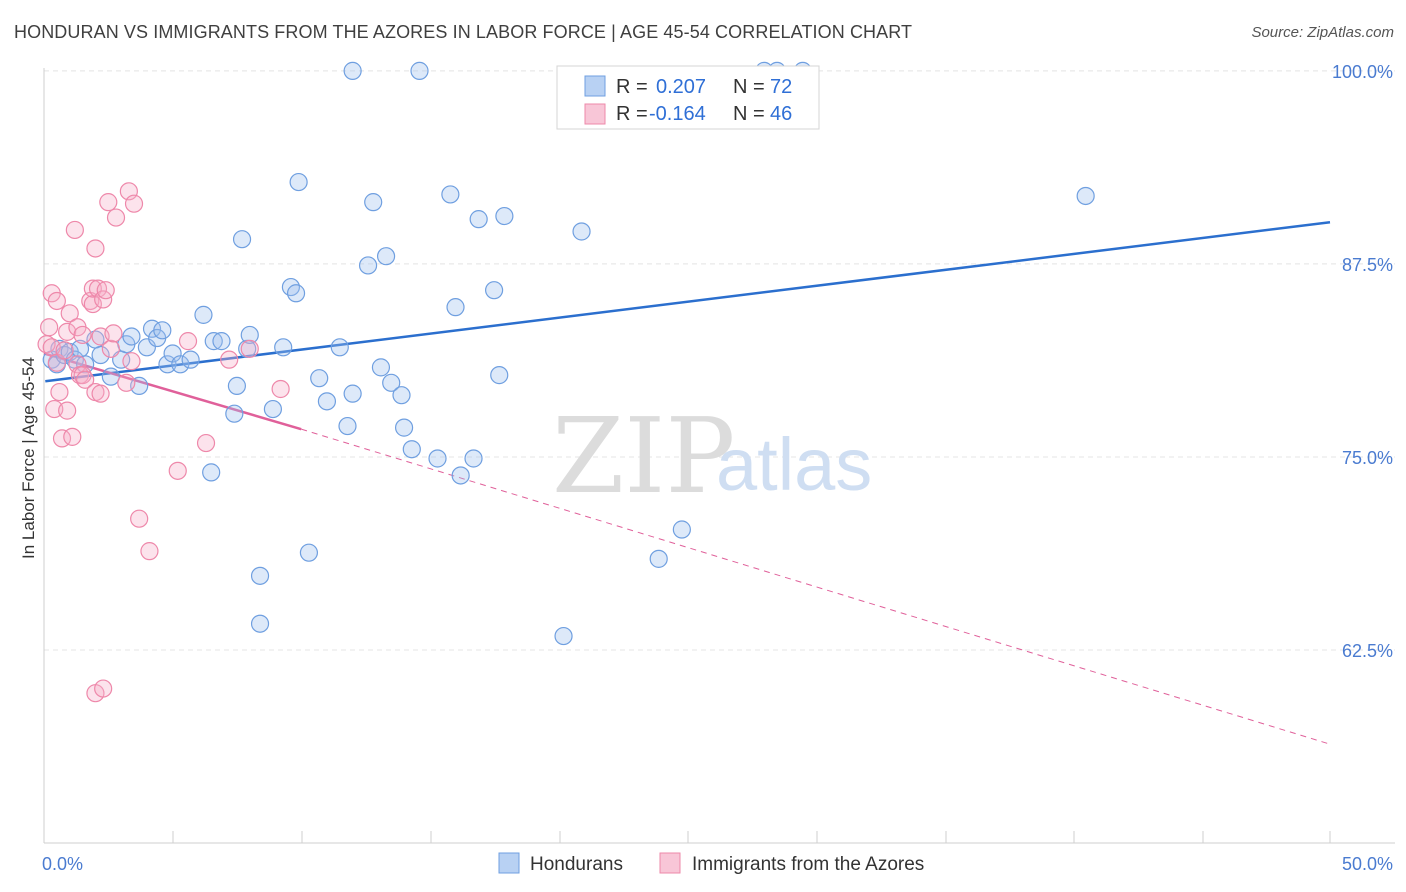 This screenshot has width=1406, height=892. What do you see at coordinates (1322, 32) in the screenshot?
I see `source-label: Source: ZipAtlas.com` at bounding box center [1322, 32].